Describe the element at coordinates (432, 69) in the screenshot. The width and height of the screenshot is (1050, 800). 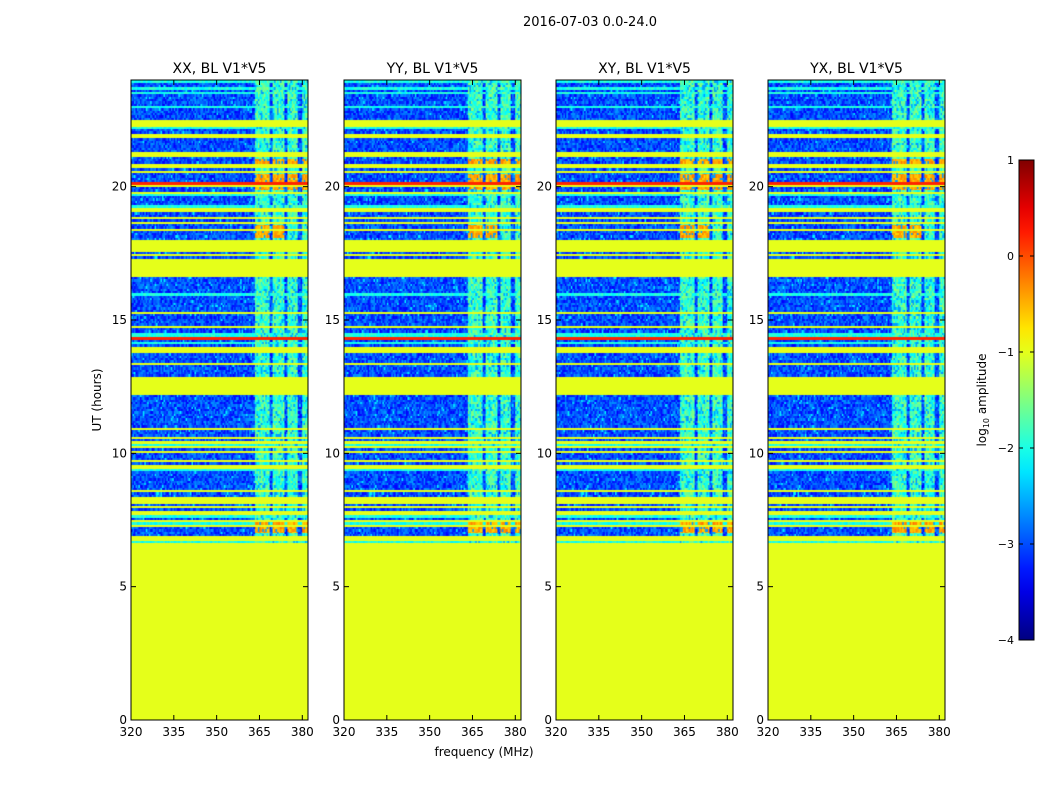
I see `panel-title: YY, BL V1*V5` at that location.